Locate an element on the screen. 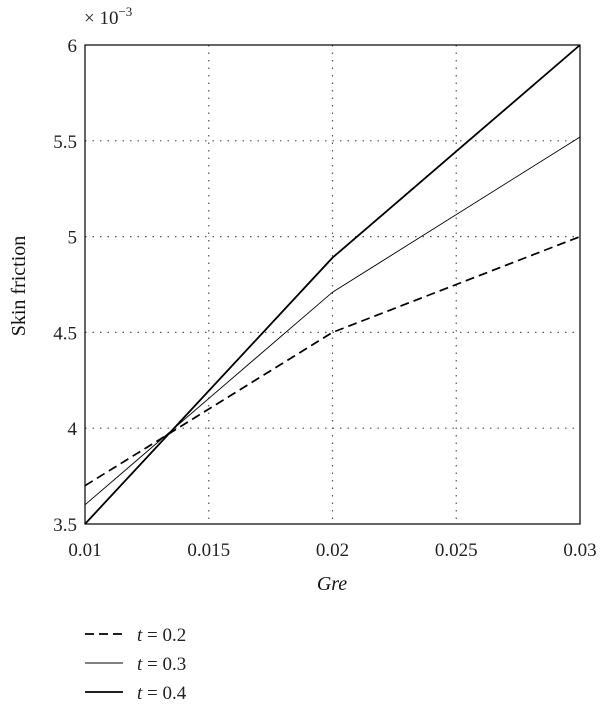 The height and width of the screenshot is (709, 600). legend-label-2: t = 0.3 is located at coordinates (161, 664).